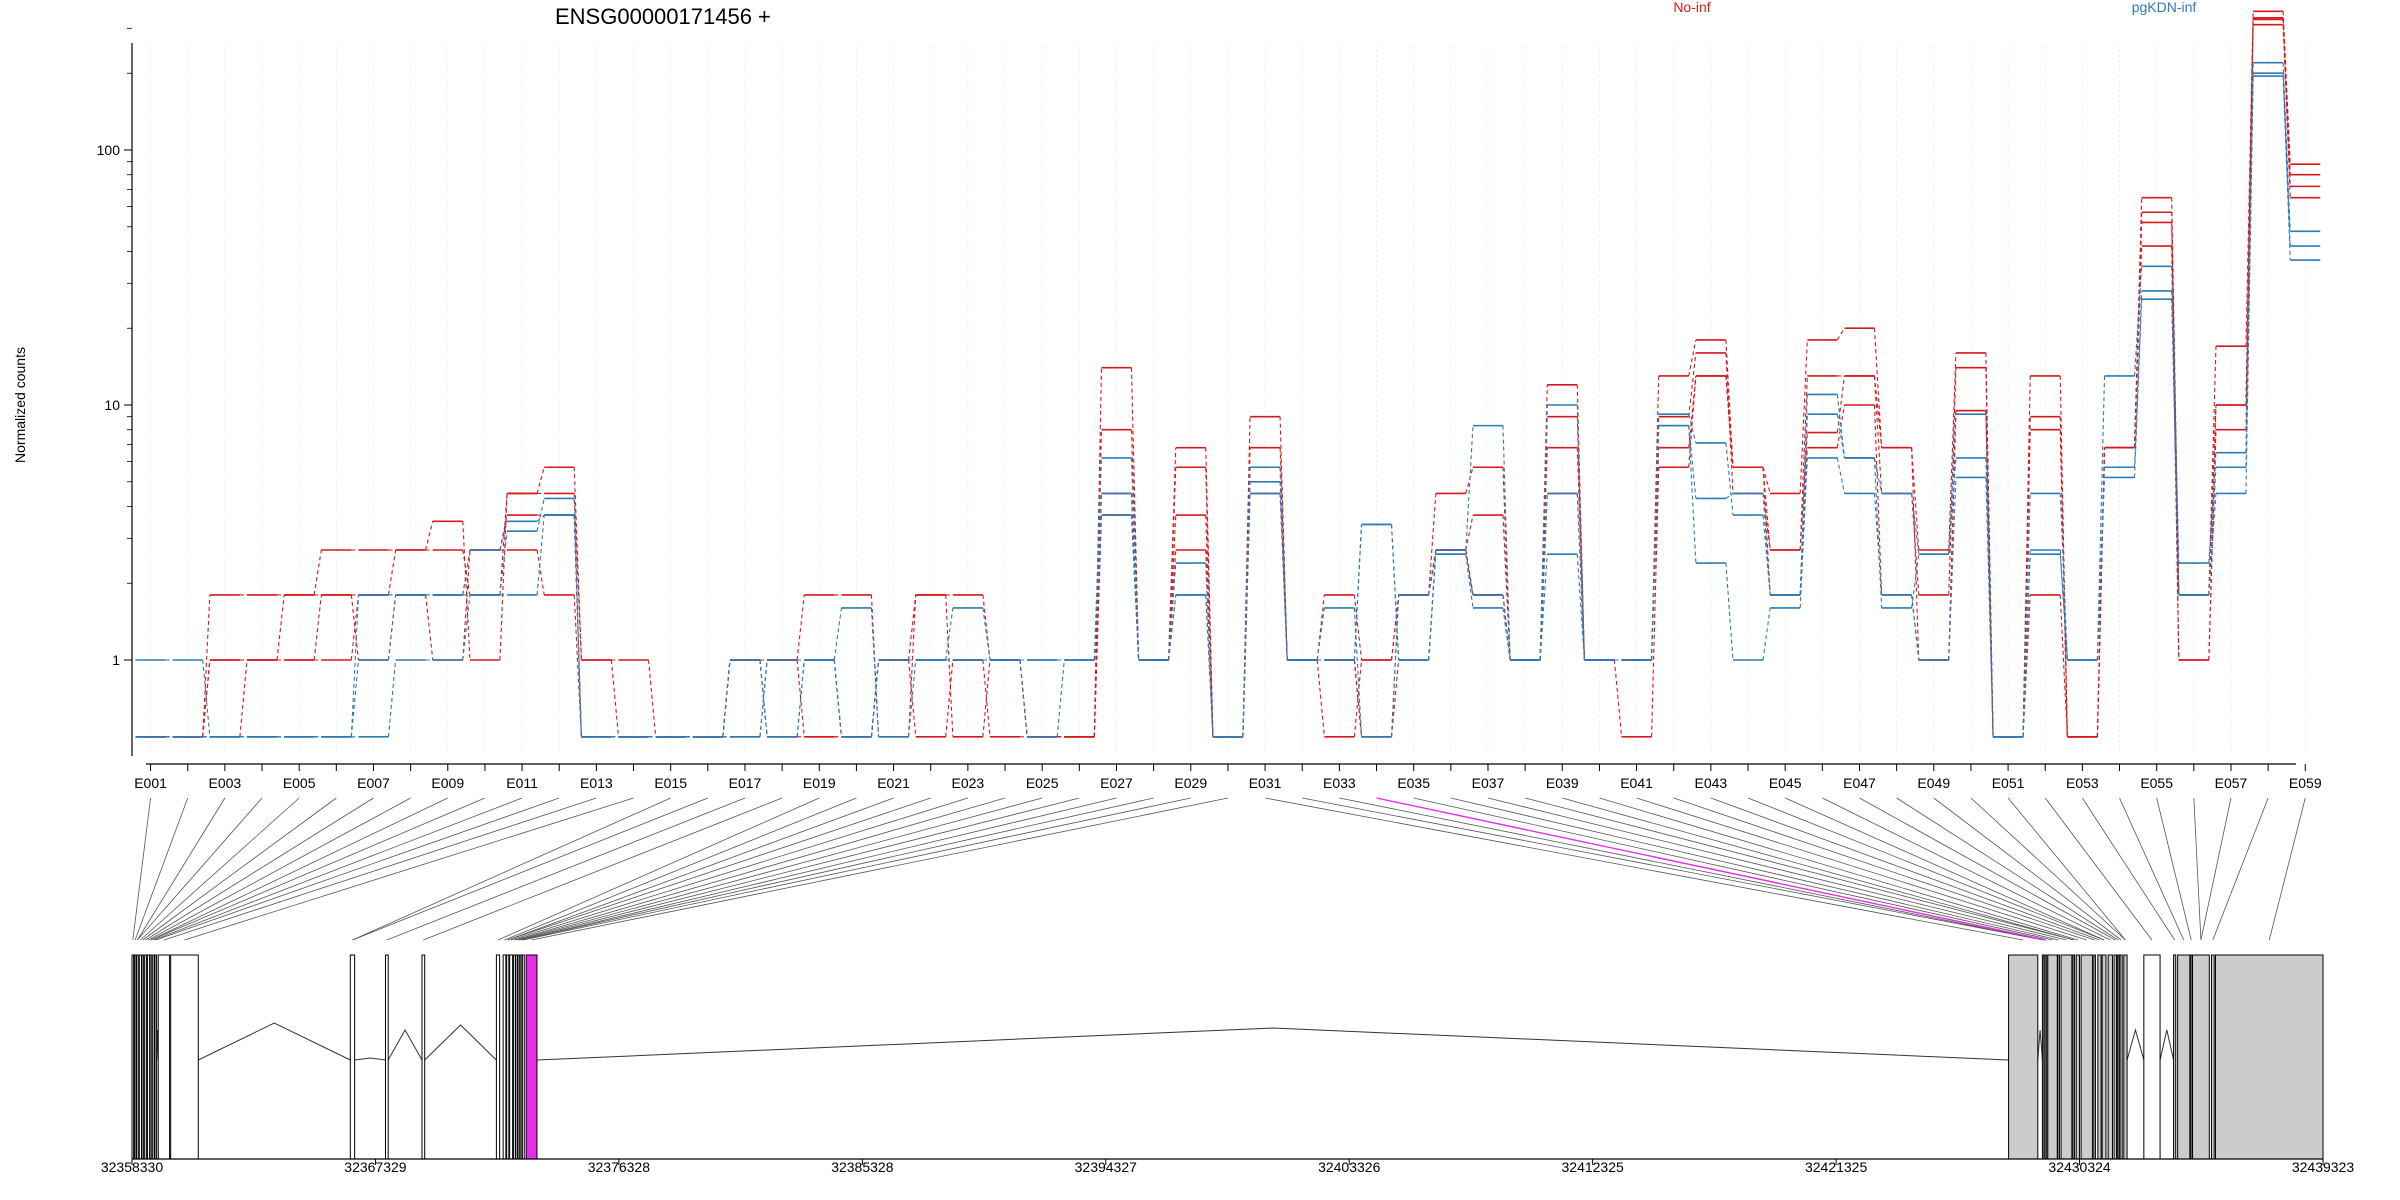 The width and height of the screenshot is (2400, 1200). What do you see at coordinates (116, 660) in the screenshot?
I see `y-tick-label: 1` at bounding box center [116, 660].